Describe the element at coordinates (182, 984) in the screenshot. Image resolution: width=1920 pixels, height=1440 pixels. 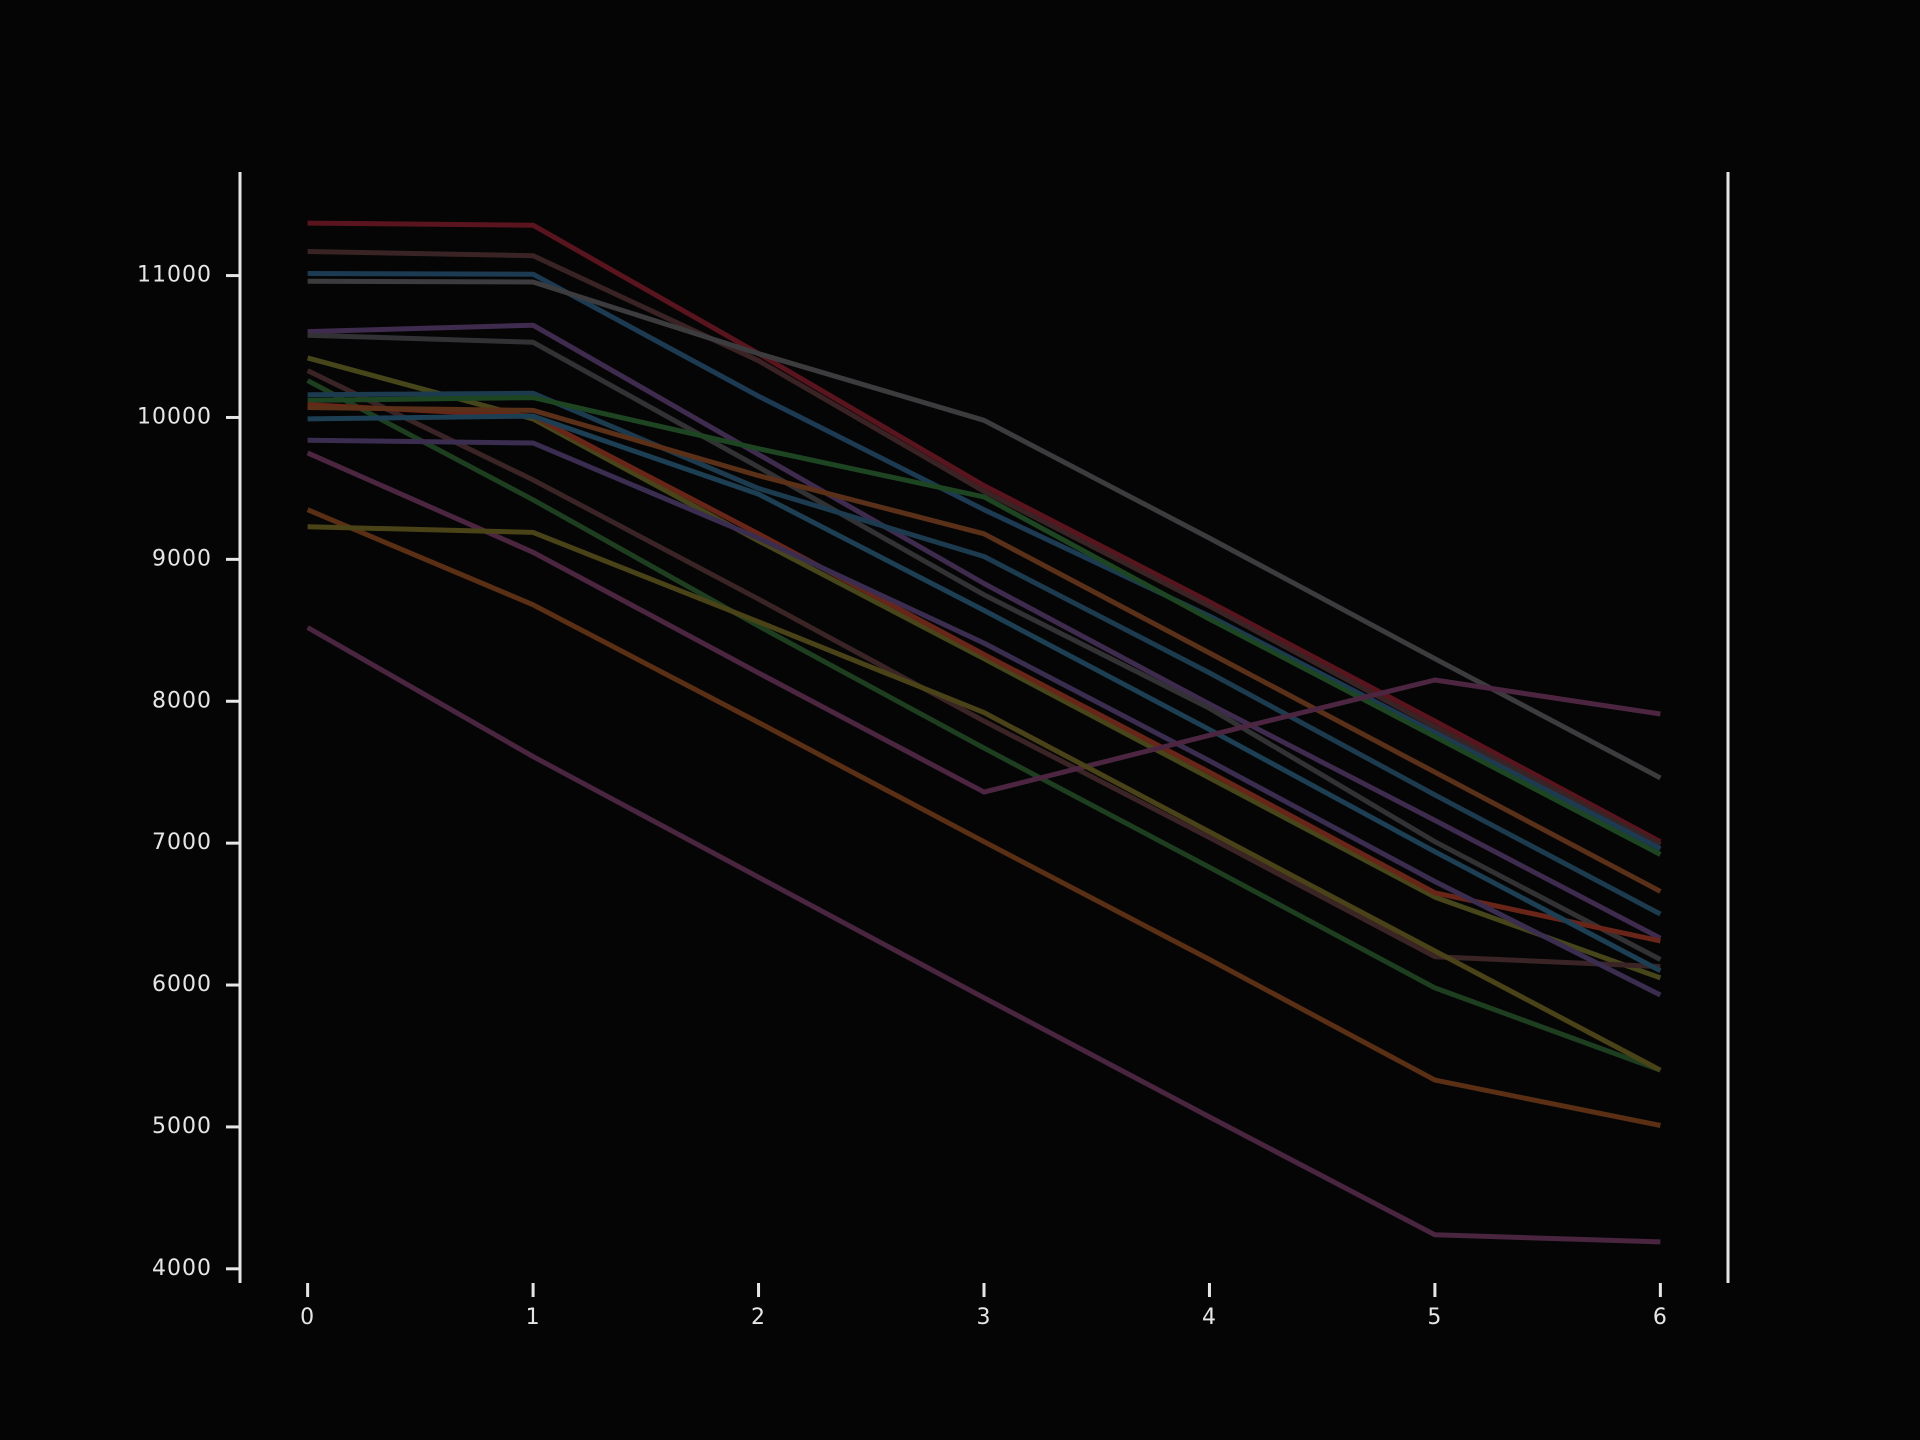
I see `y-tick-label: 6000` at that location.